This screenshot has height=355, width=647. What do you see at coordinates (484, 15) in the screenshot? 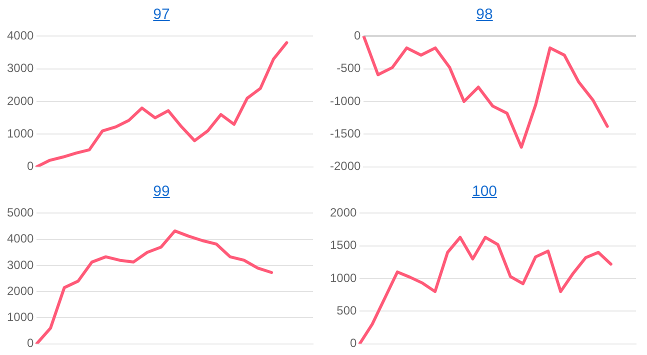
I see `chart-title: 98` at bounding box center [484, 15].